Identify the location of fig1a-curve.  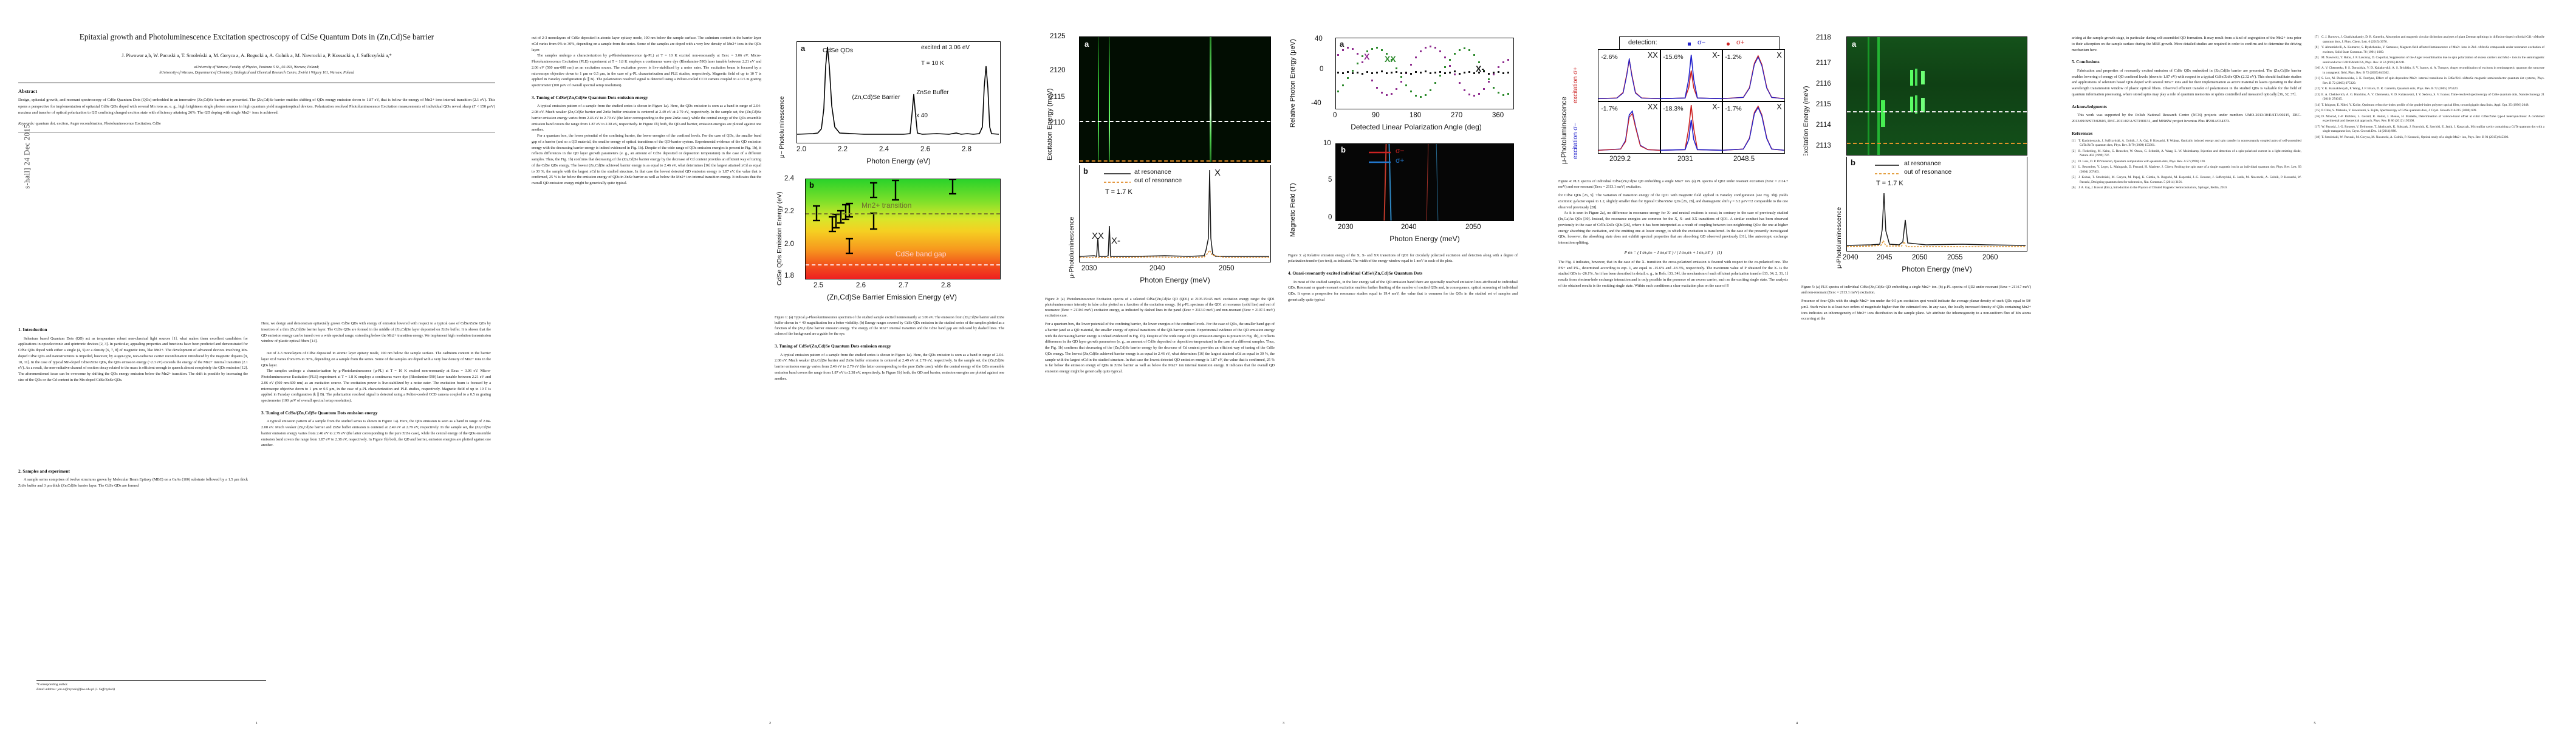
(898, 90).